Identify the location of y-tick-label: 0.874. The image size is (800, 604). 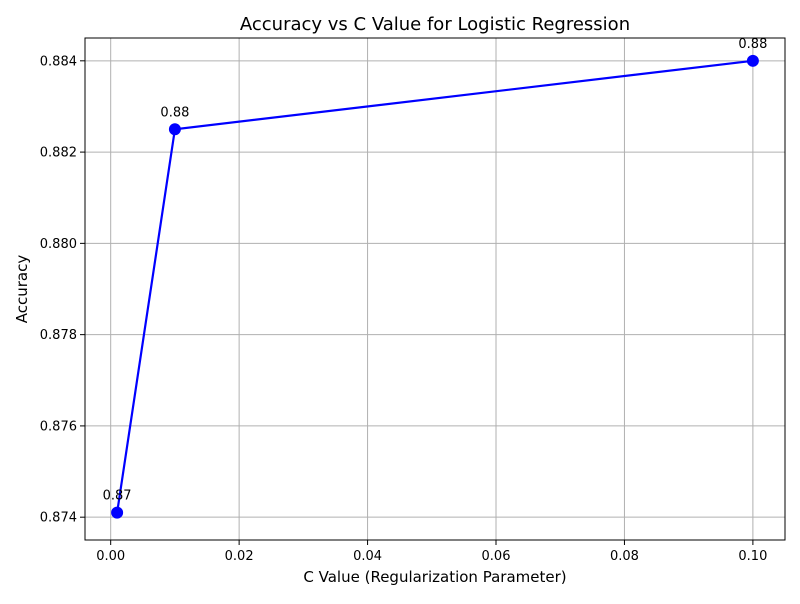
(58, 518).